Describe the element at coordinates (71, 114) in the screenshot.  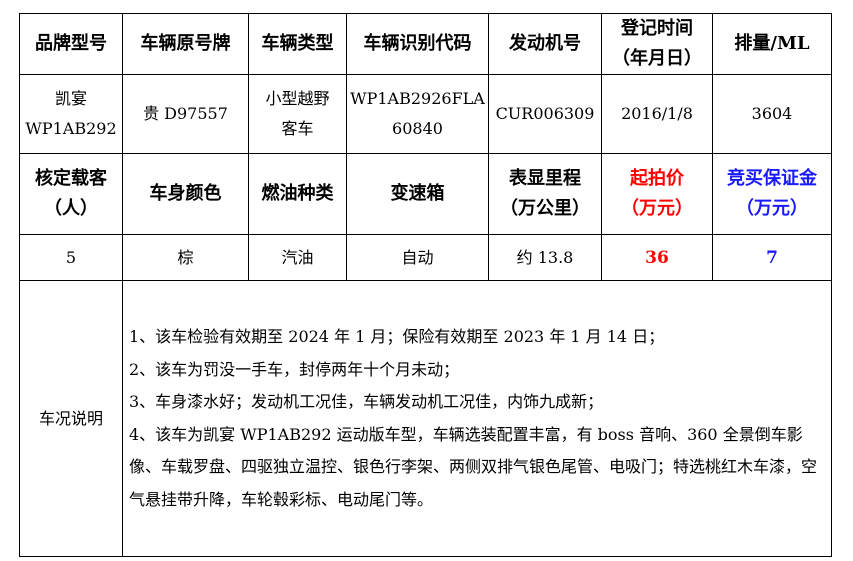
I see `value-brand-model: 凯宴 WP1AB292` at that location.